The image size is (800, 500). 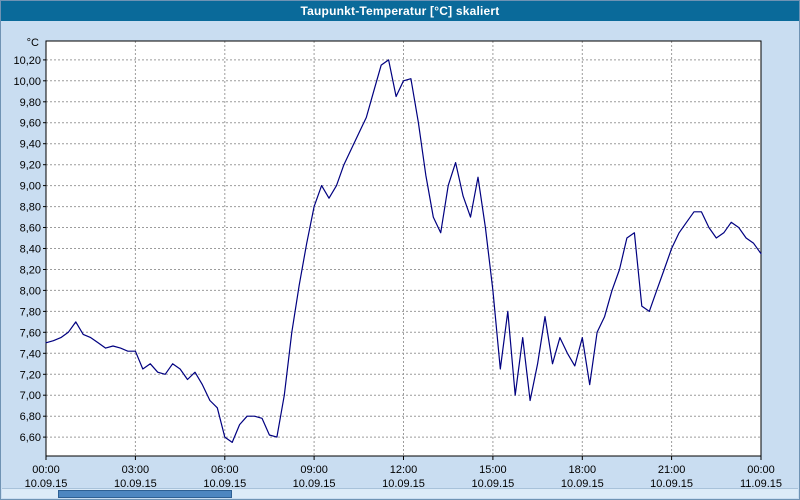 I want to click on y-tick-label: 7,40, so click(x=30, y=354).